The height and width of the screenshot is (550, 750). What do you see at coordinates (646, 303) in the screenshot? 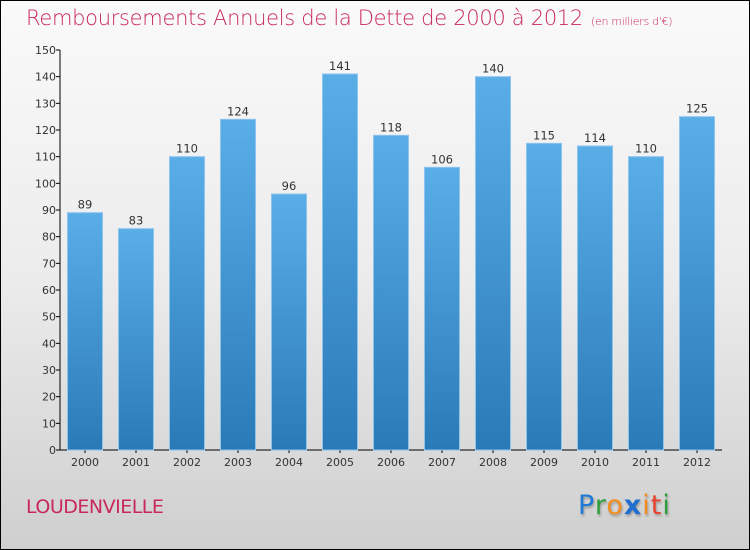
I see `bar-2011` at bounding box center [646, 303].